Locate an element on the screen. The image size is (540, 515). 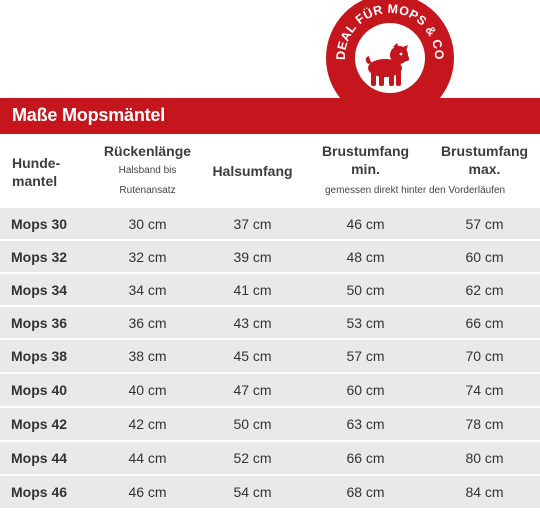
brustumfang-min-value: 46 cm is located at coordinates (365, 223).